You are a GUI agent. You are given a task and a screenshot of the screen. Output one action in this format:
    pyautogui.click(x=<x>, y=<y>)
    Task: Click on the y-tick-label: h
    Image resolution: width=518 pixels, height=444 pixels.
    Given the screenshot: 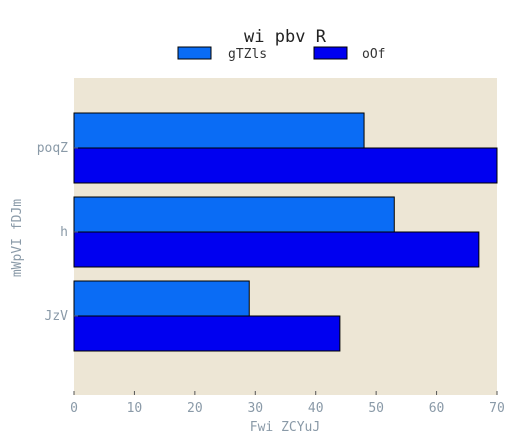 What is the action you would take?
    pyautogui.click(x=64, y=232)
    